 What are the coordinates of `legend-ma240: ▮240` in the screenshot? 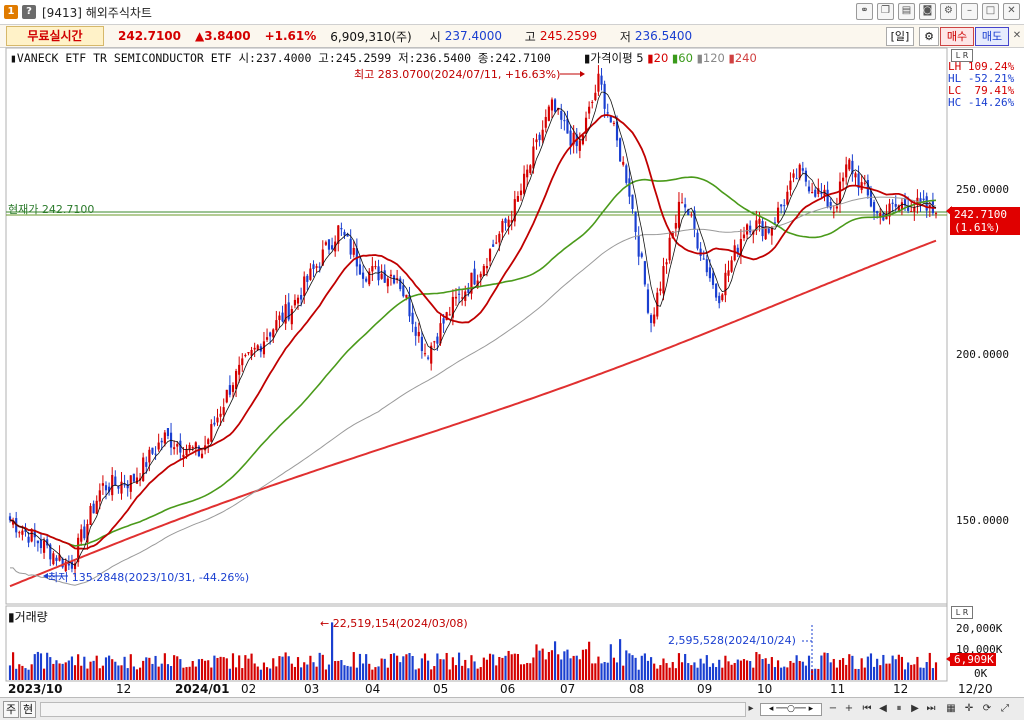 It's located at (742, 58).